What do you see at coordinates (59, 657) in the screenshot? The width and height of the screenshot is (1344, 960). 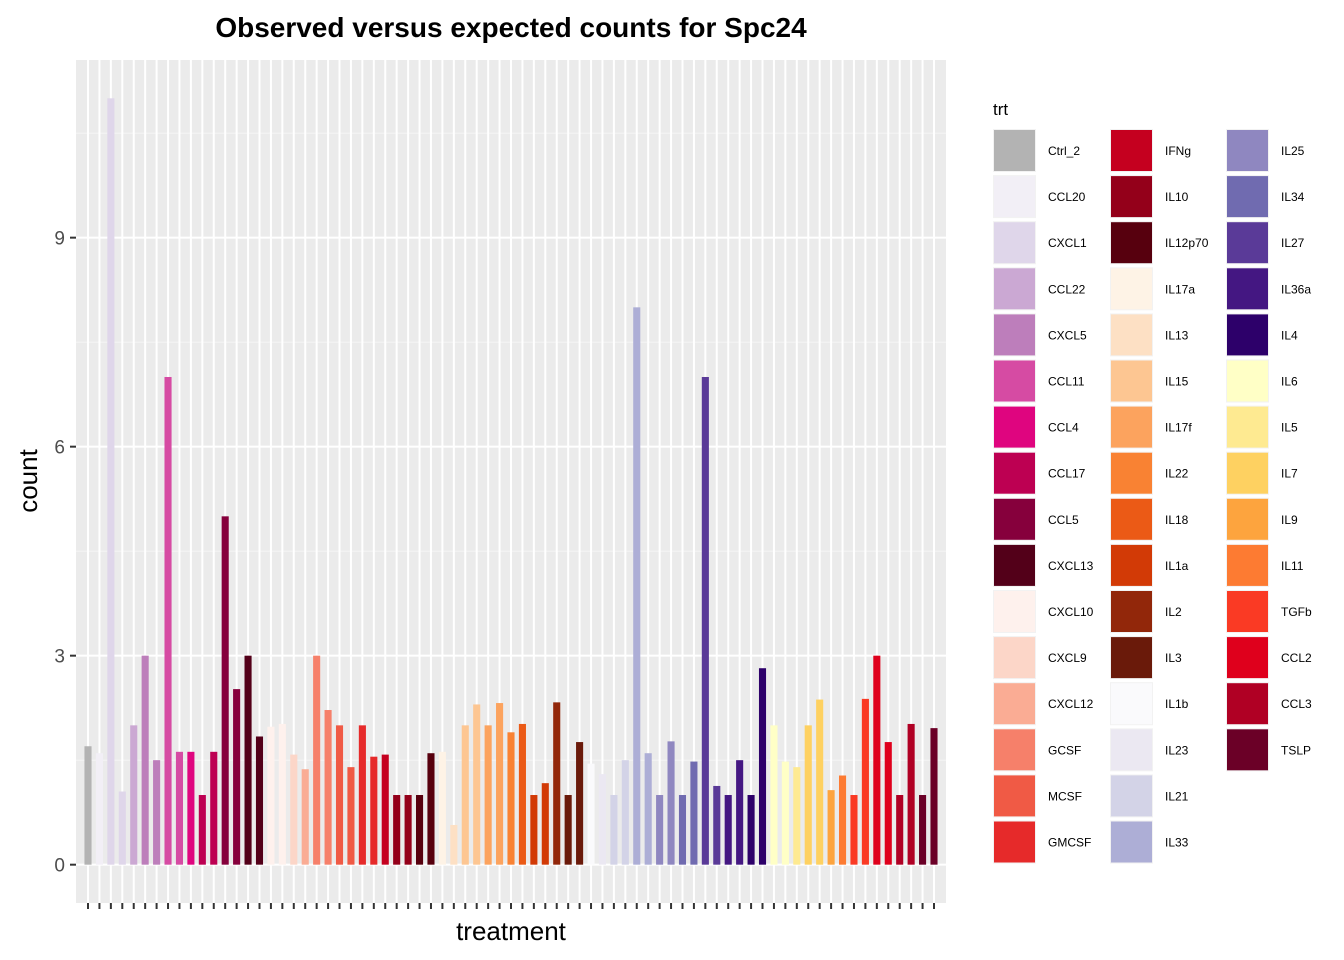 I see `y-tick-label: 3` at bounding box center [59, 657].